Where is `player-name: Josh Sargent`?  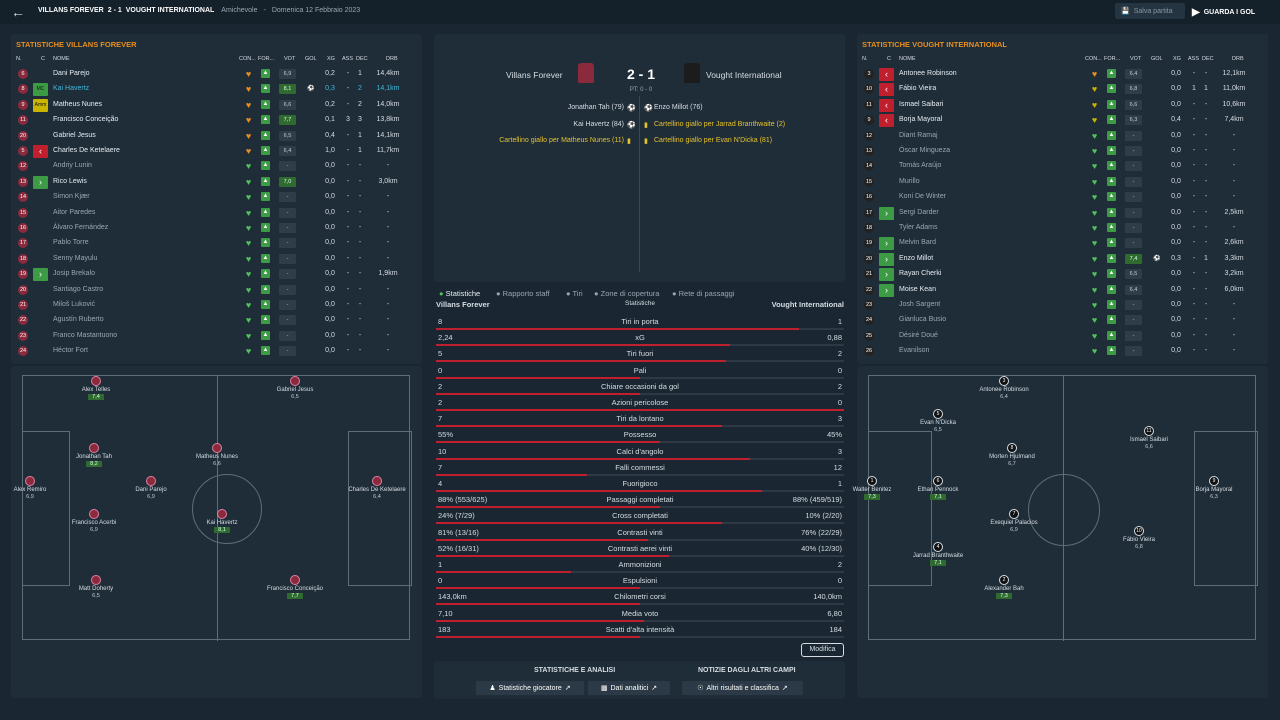
player-name: Josh Sargent is located at coordinates (920, 304).